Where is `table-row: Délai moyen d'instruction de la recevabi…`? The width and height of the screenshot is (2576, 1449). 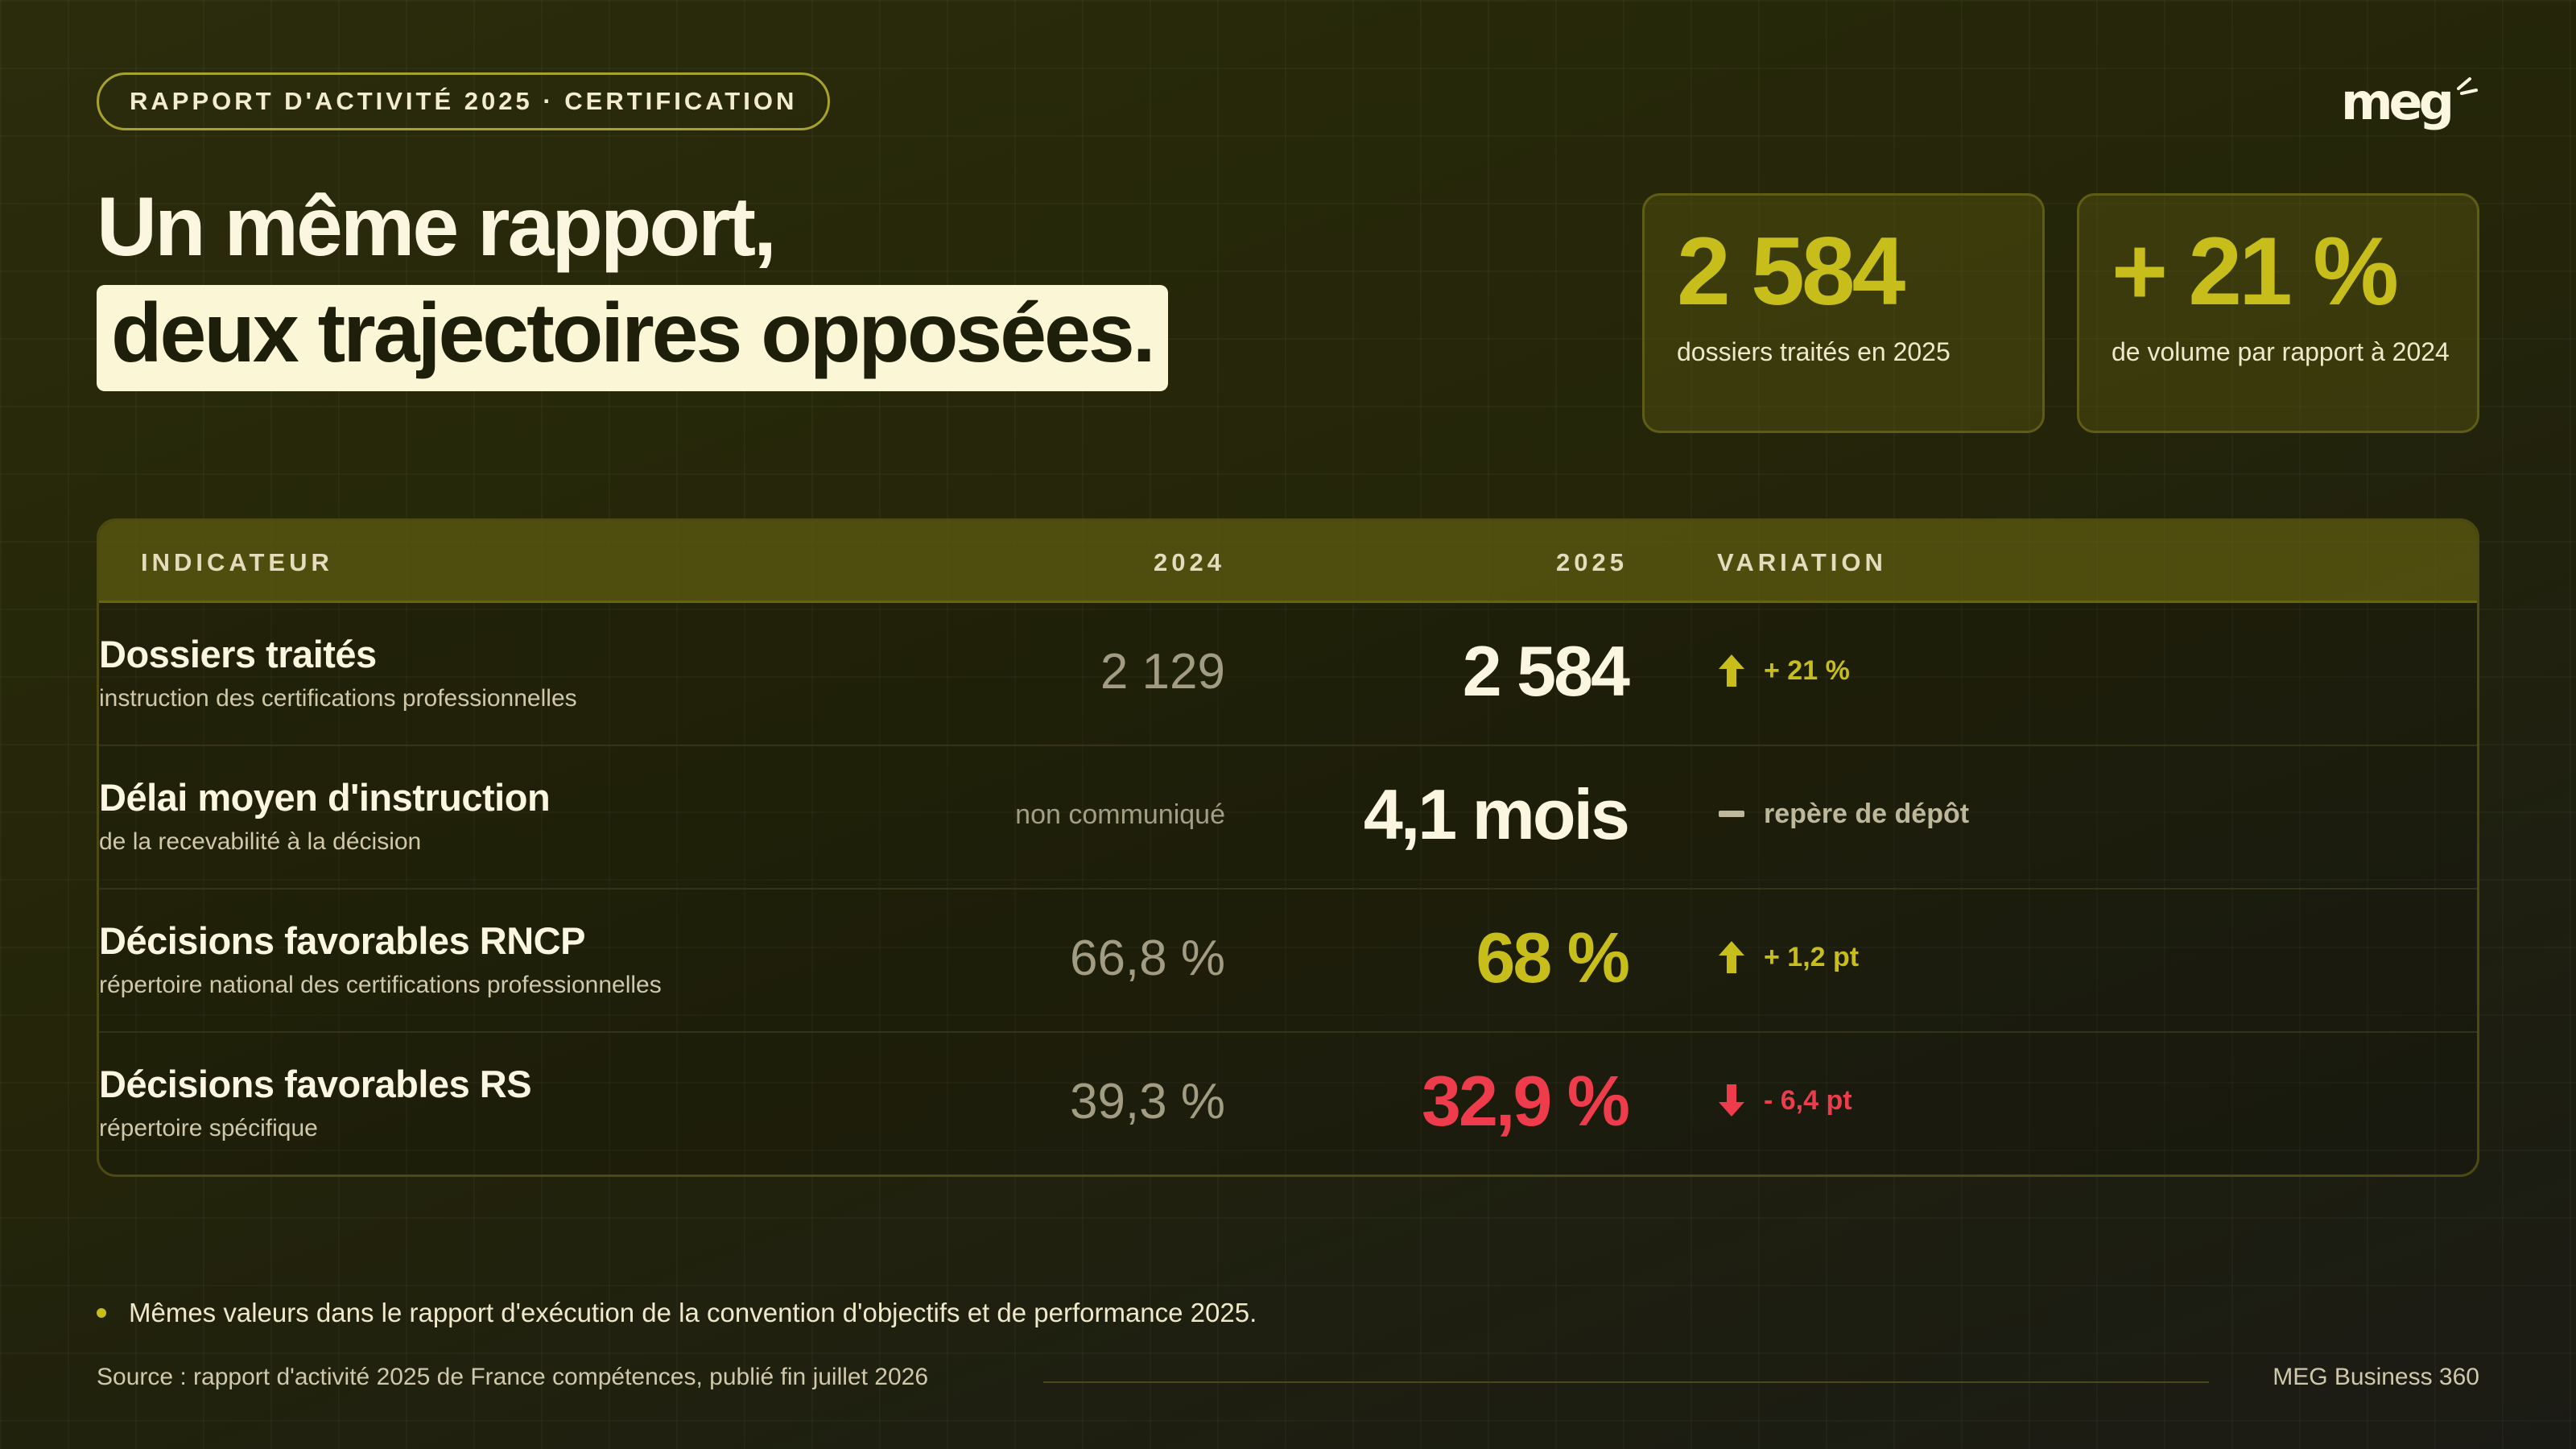
table-row: Délai moyen d'instruction de la recevabi… is located at coordinates (1288, 818).